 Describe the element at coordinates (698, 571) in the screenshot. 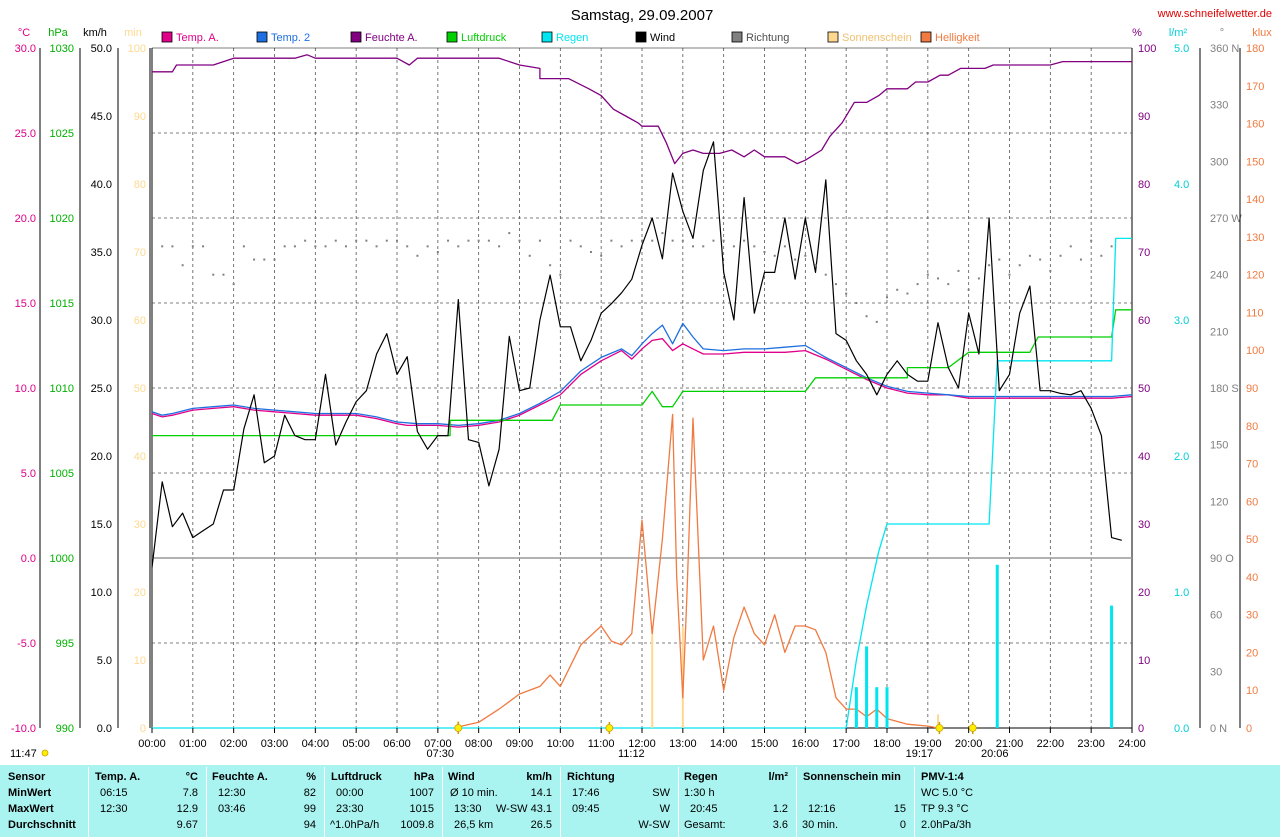

I see `line-helligkeit` at that location.